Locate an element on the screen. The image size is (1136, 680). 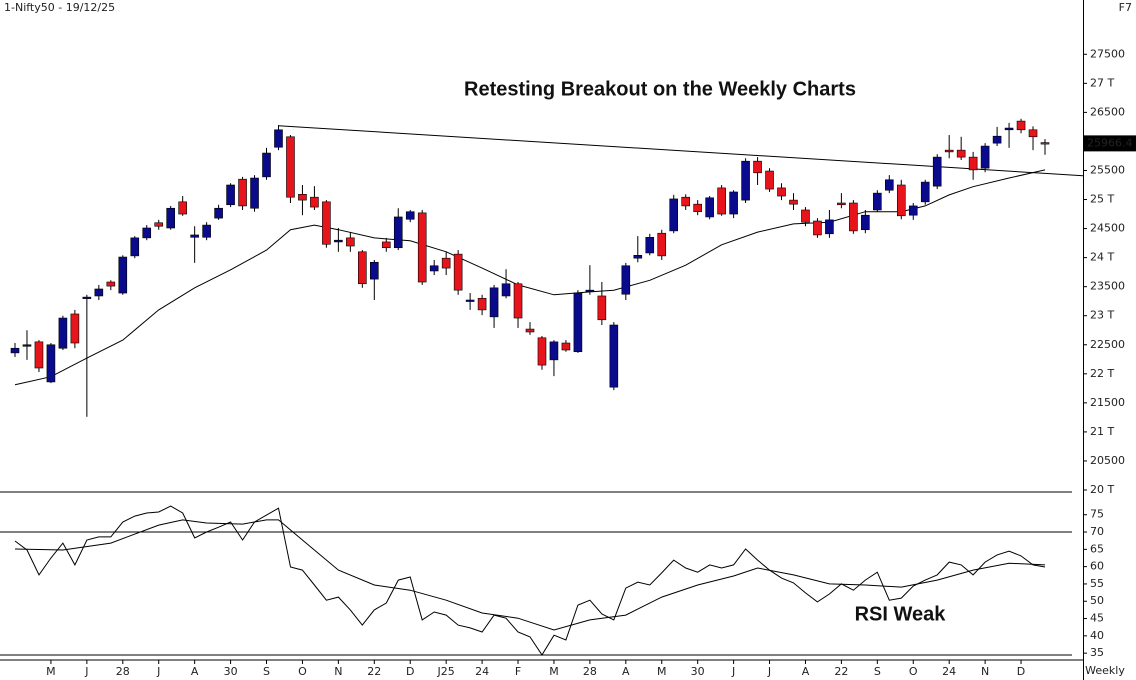
y-tick-label: 23 T is located at coordinates (1102, 315).